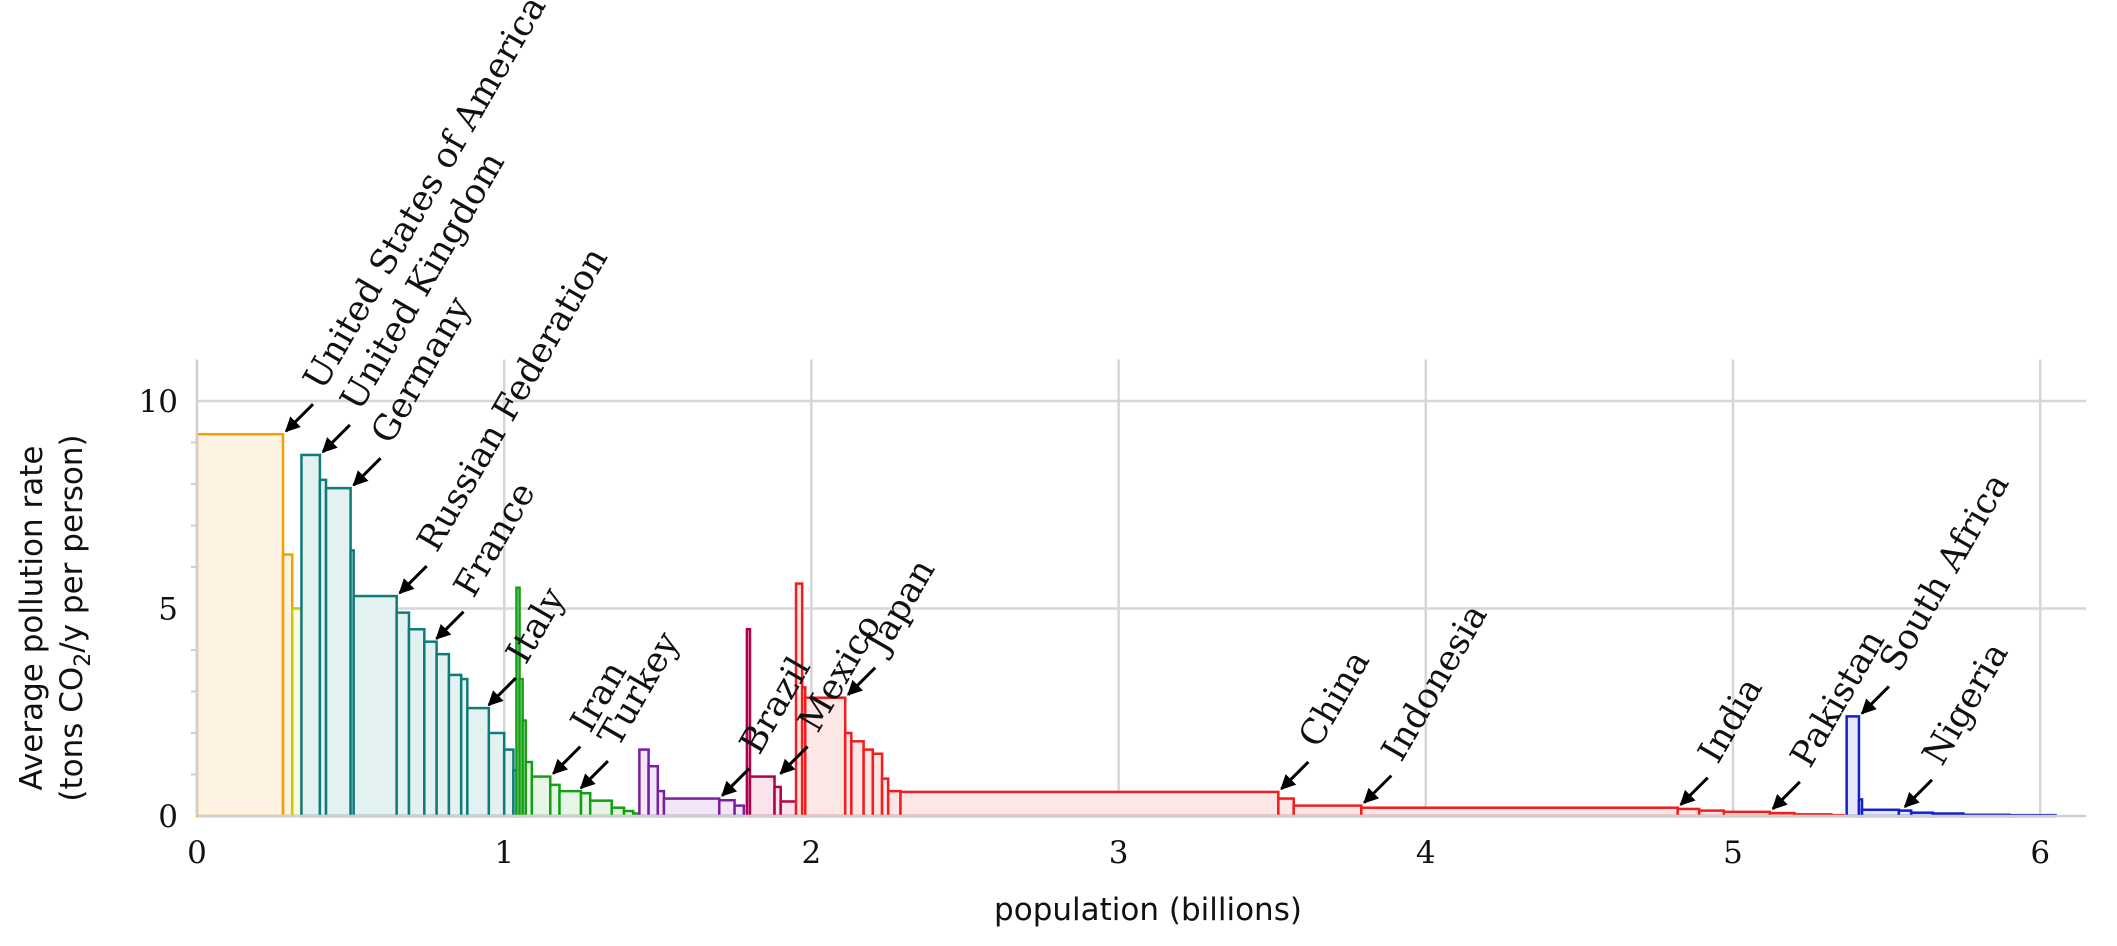 This screenshot has width=2117, height=946. I want to click on annotation-label-13: India, so click(1731, 720).